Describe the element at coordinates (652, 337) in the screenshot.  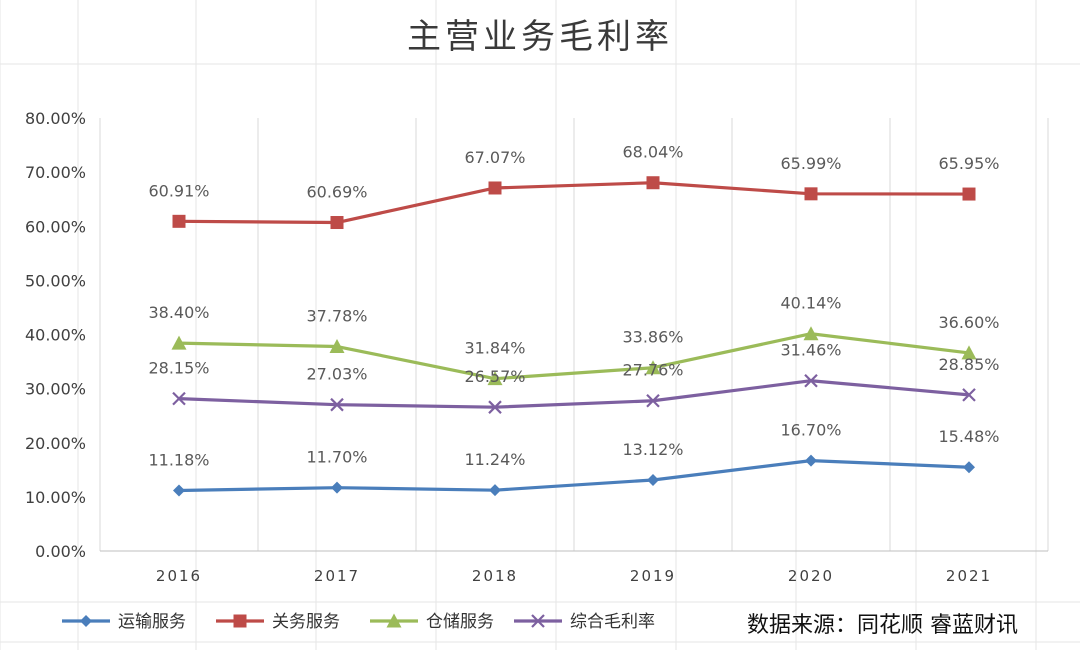
I see `data-label: 33.86%` at that location.